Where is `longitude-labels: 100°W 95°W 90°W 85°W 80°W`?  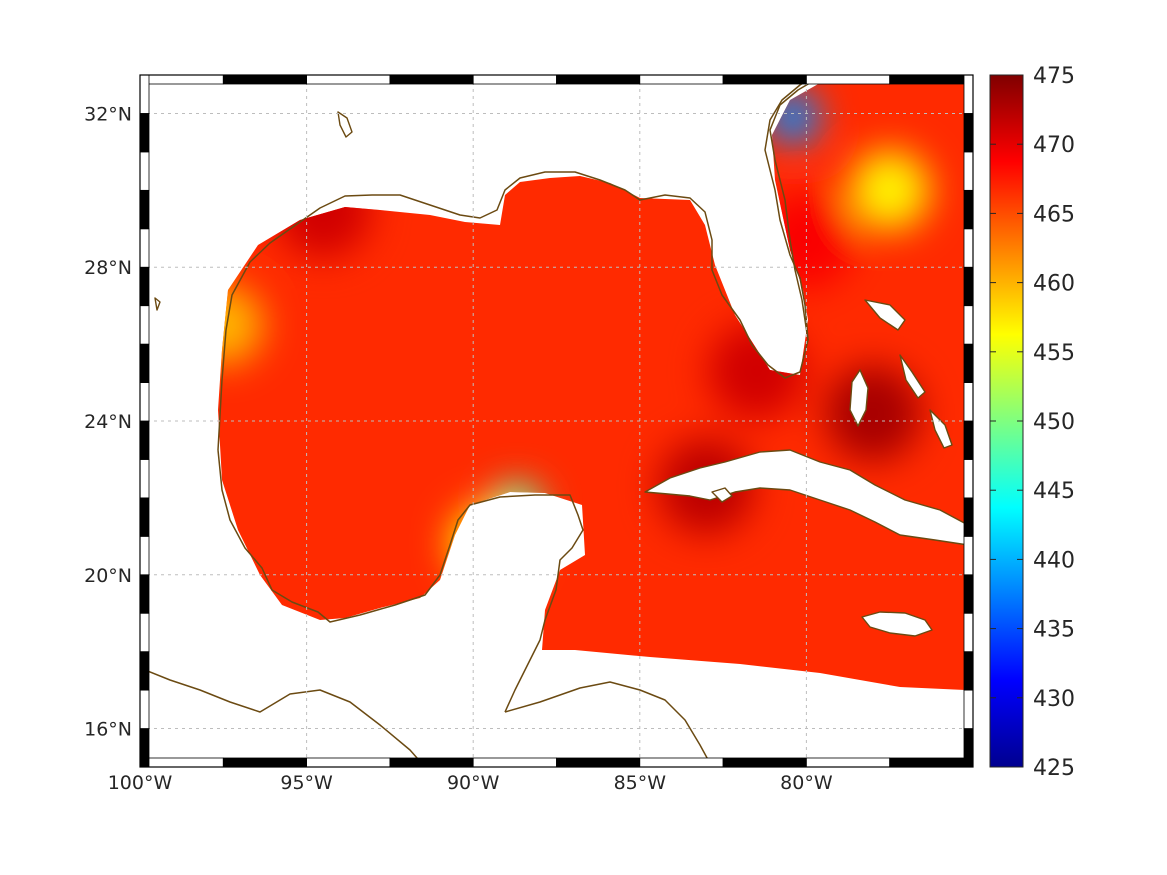
longitude-labels: 100°W 95°W 90°W 85°W 80°W is located at coordinates (470, 783).